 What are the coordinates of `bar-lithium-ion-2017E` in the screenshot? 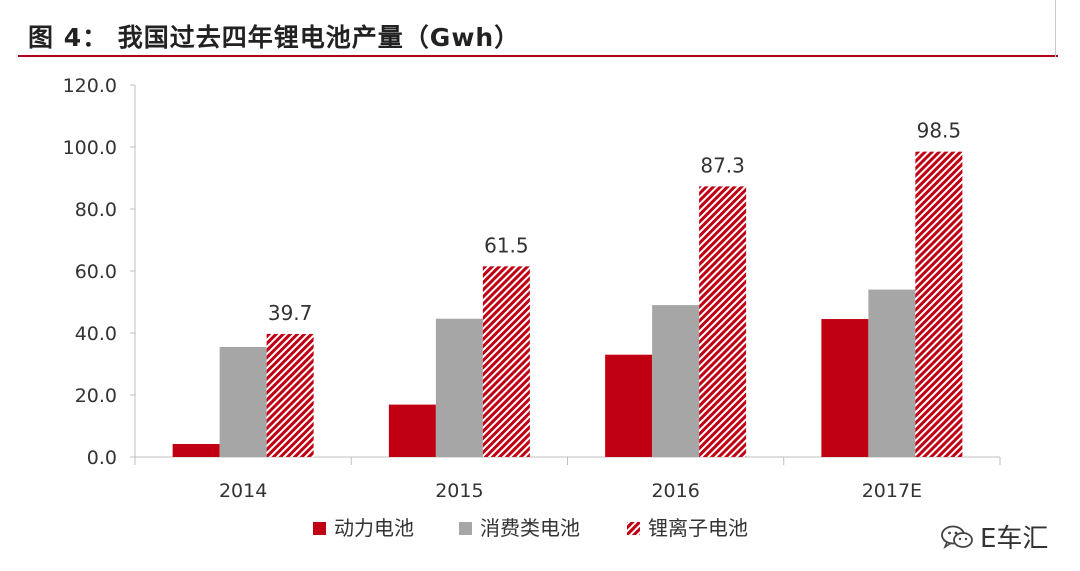 It's located at (939, 304).